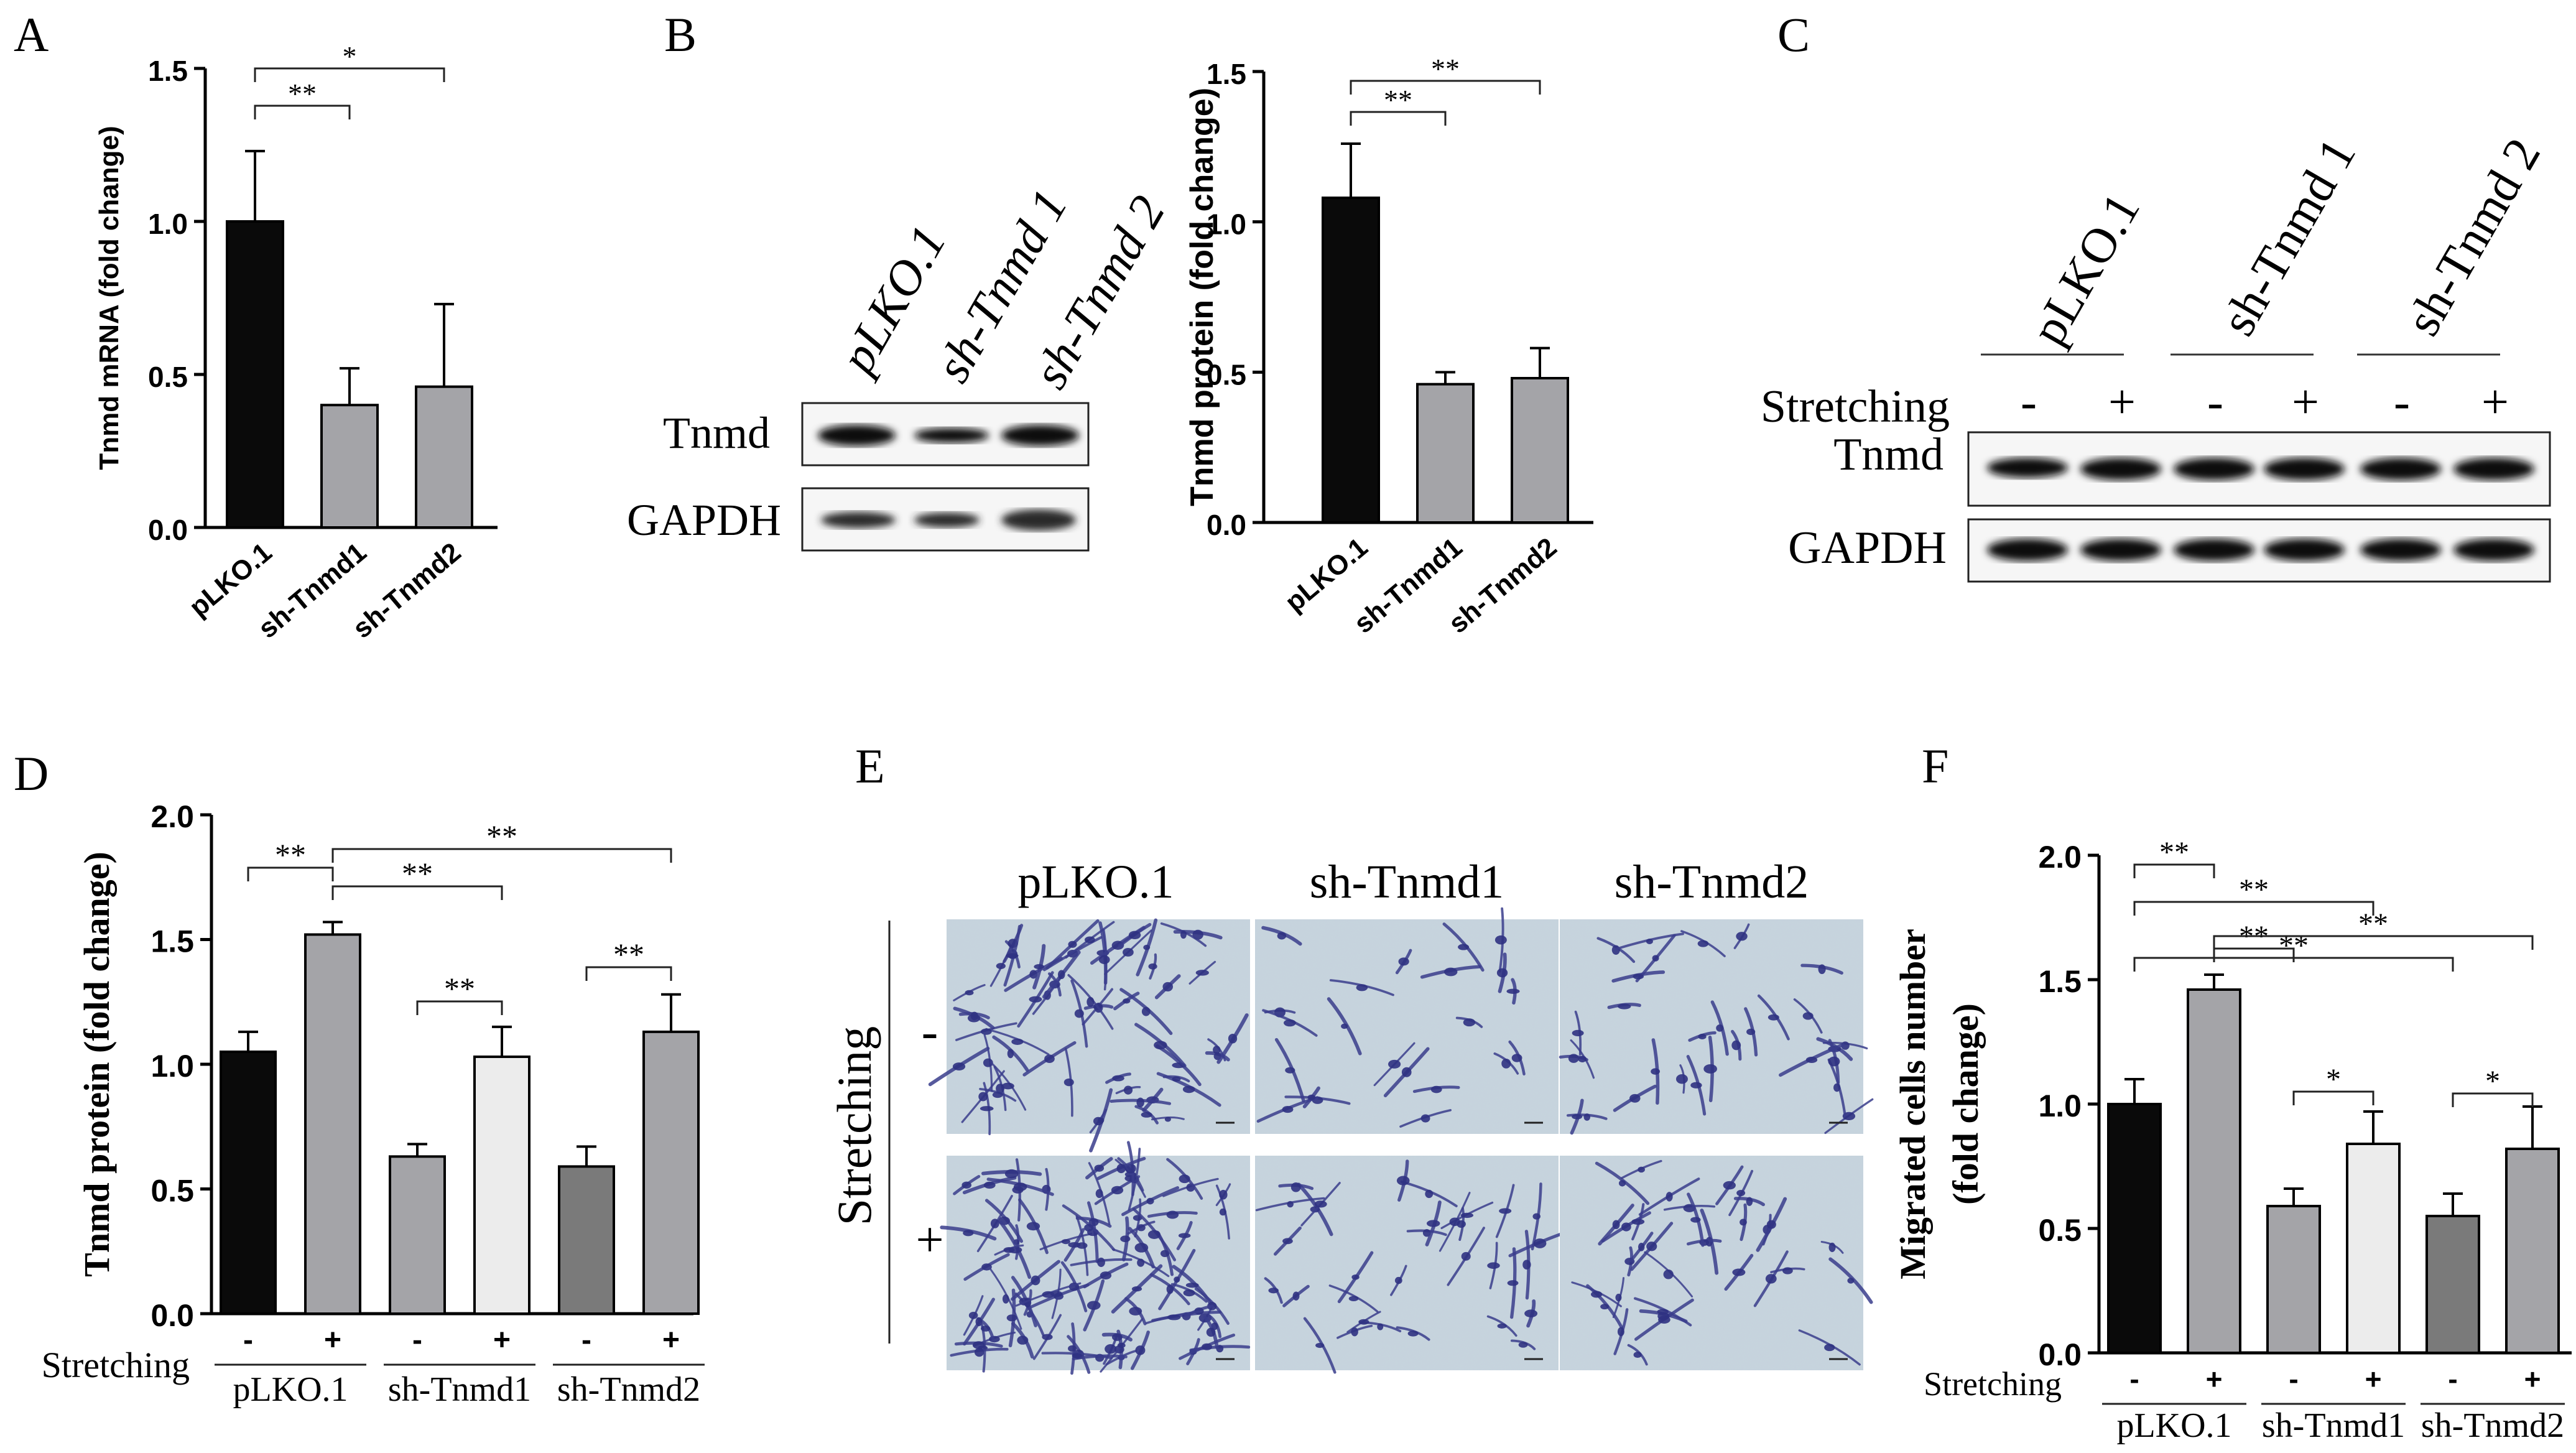  What do you see at coordinates (173, 1191) in the screenshot?
I see `y-tick-label: 0.5` at bounding box center [173, 1191].